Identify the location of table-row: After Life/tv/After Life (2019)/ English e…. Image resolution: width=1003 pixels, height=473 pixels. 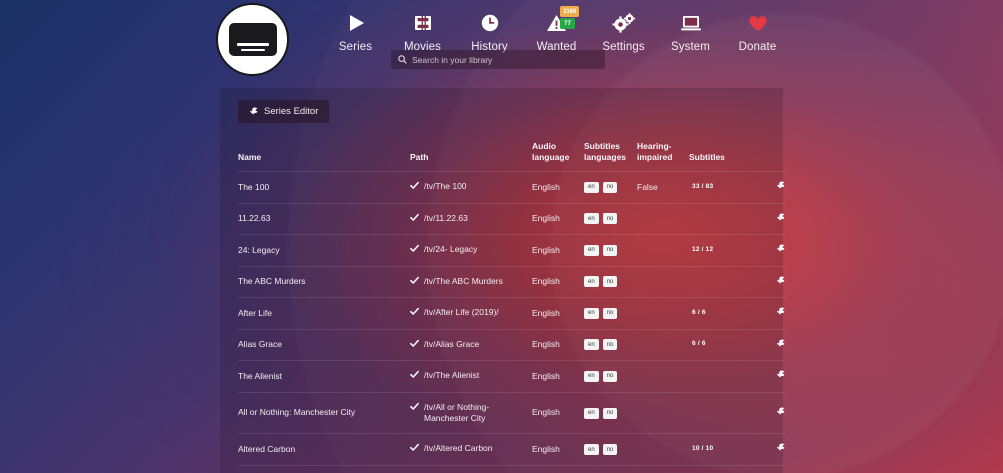
(511, 313).